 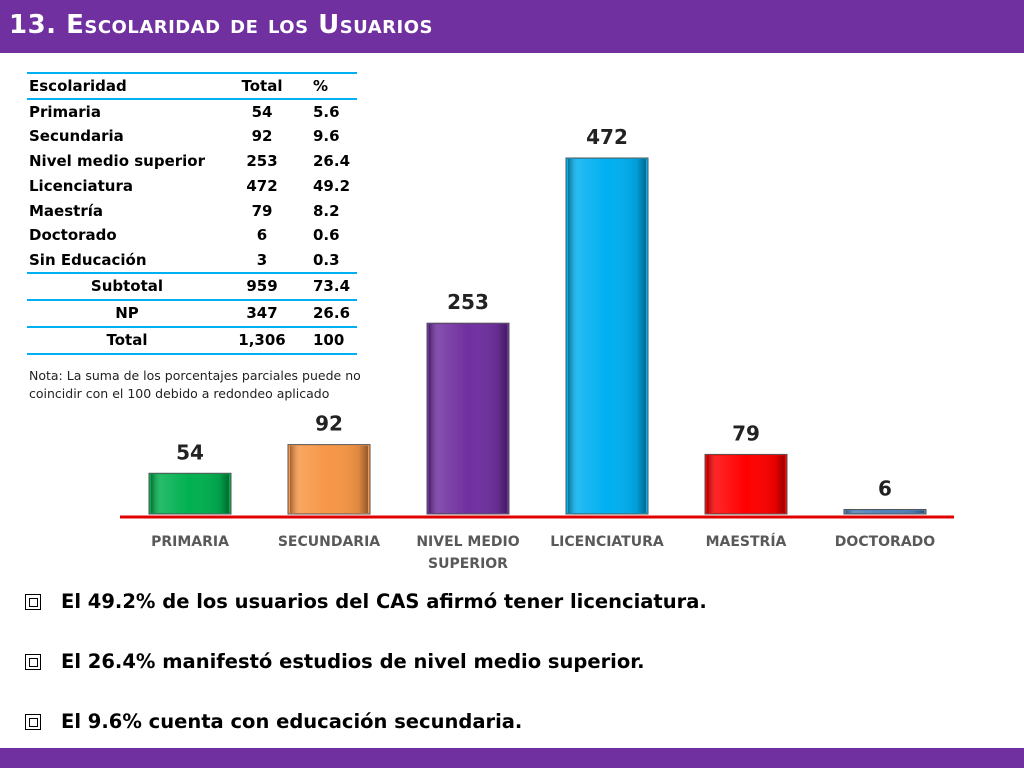 I want to click on table-cell-percent: 5.6, so click(x=326, y=111).